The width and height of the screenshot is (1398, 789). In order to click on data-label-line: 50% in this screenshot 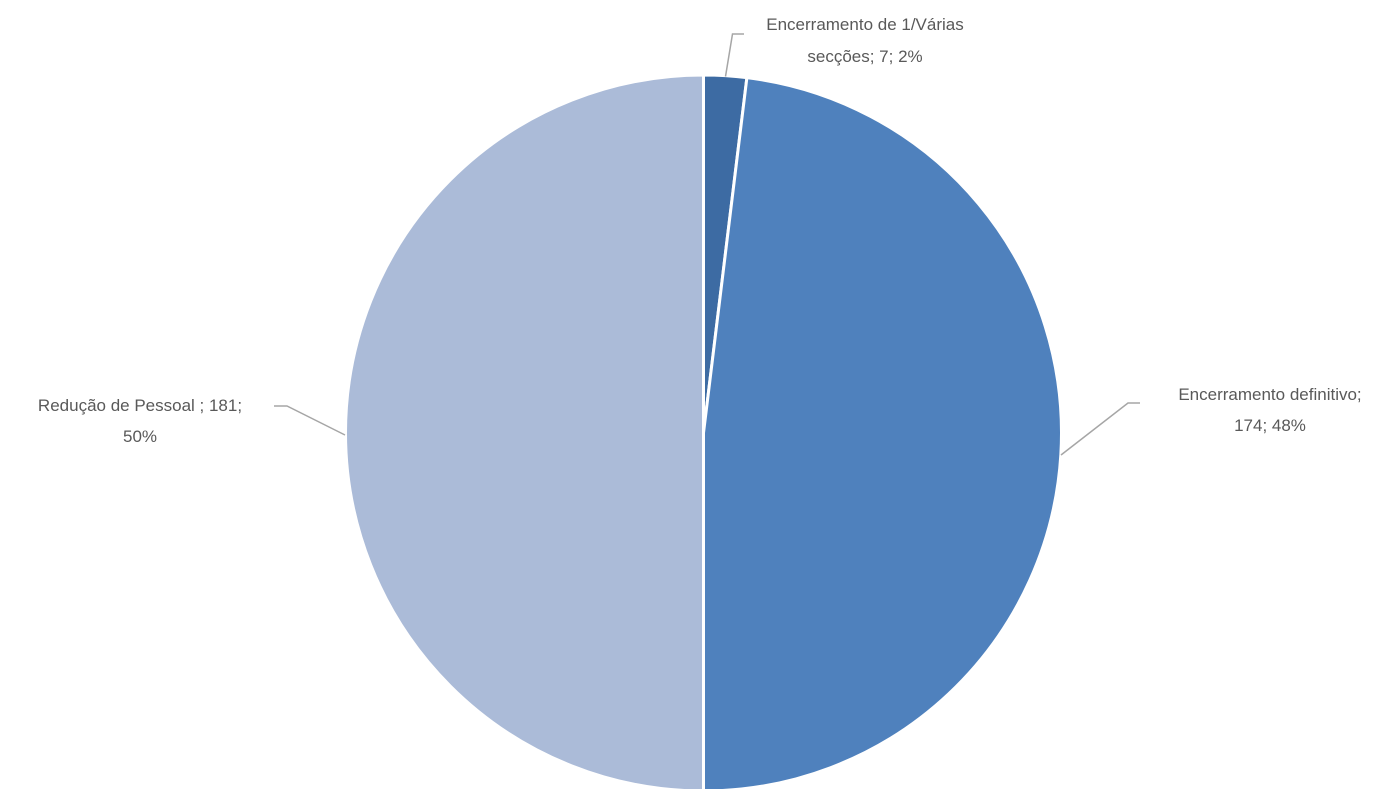, I will do `click(140, 436)`.